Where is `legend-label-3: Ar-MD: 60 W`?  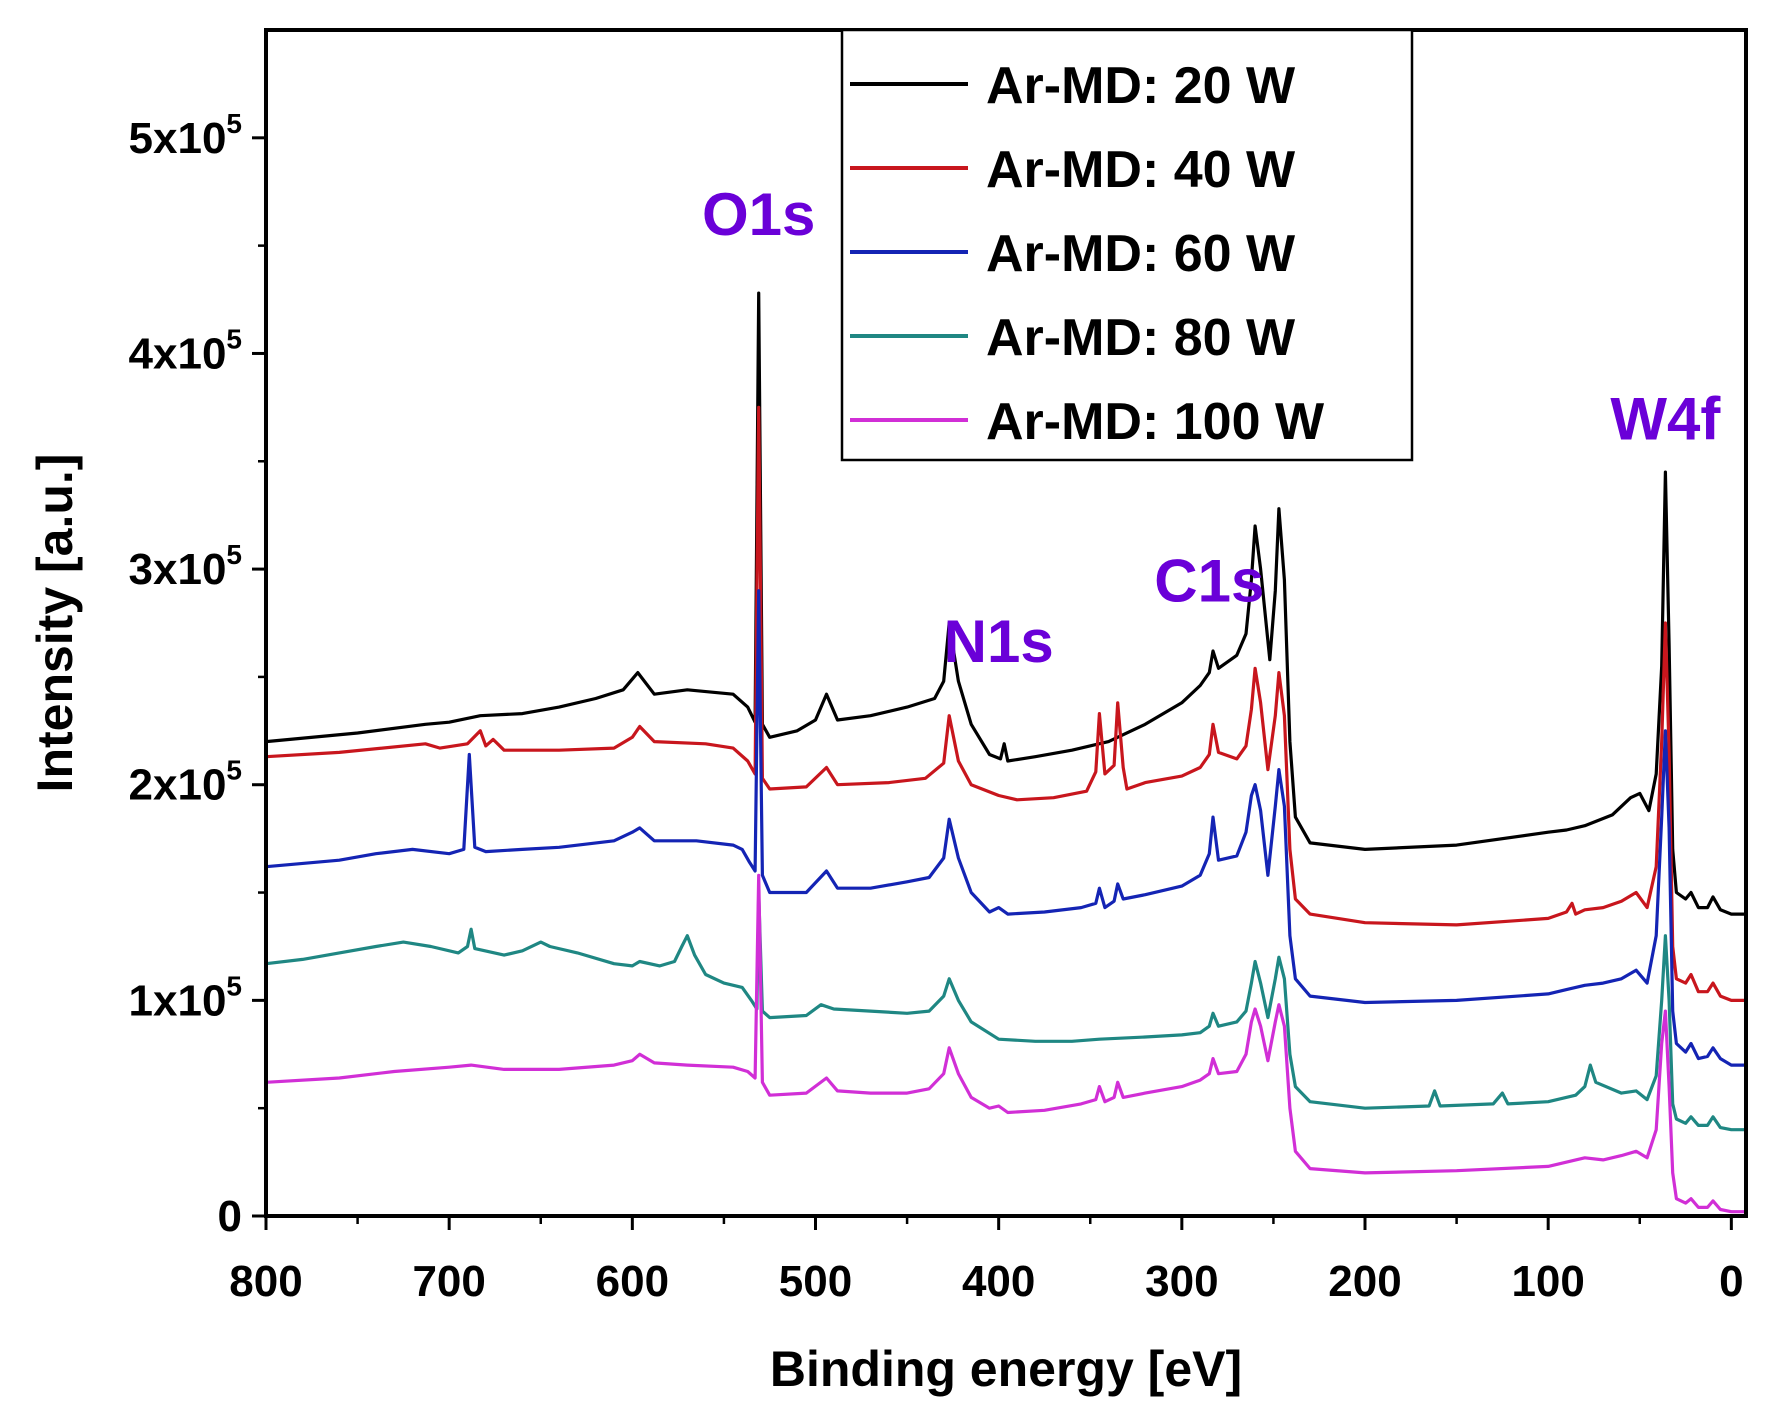 legend-label-3: Ar-MD: 60 W is located at coordinates (1141, 254).